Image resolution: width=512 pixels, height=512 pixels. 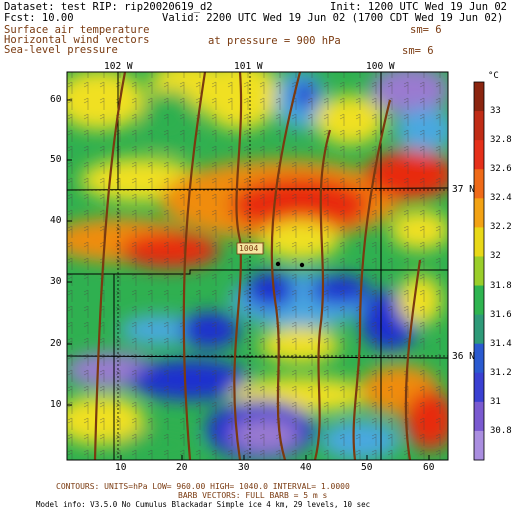 I want to click on dataset-label: Dataset: test RIP: rip20020619_d2, so click(x=108, y=7).